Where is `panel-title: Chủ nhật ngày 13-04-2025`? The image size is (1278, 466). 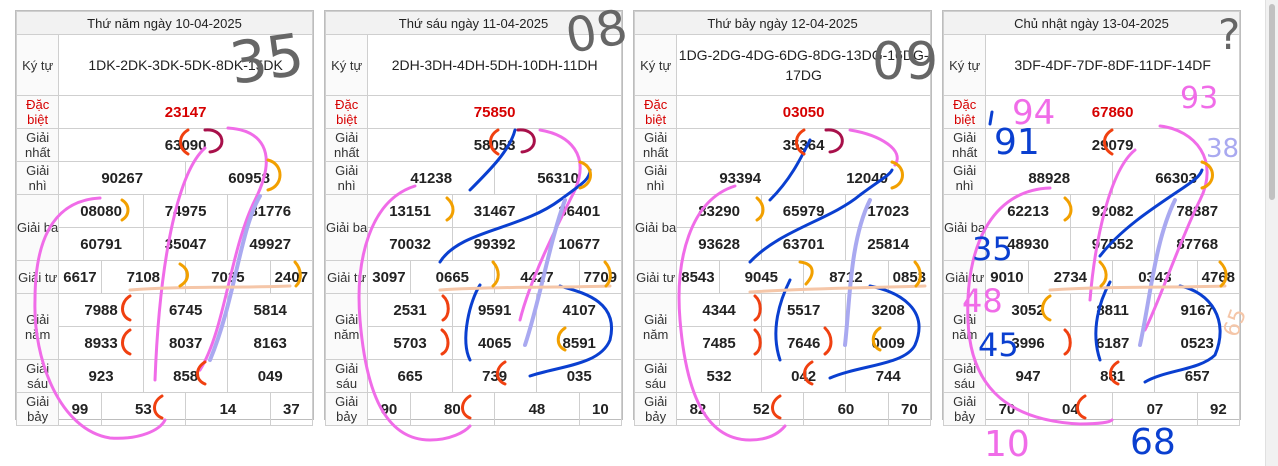 panel-title: Chủ nhật ngày 13-04-2025 is located at coordinates (1091, 23).